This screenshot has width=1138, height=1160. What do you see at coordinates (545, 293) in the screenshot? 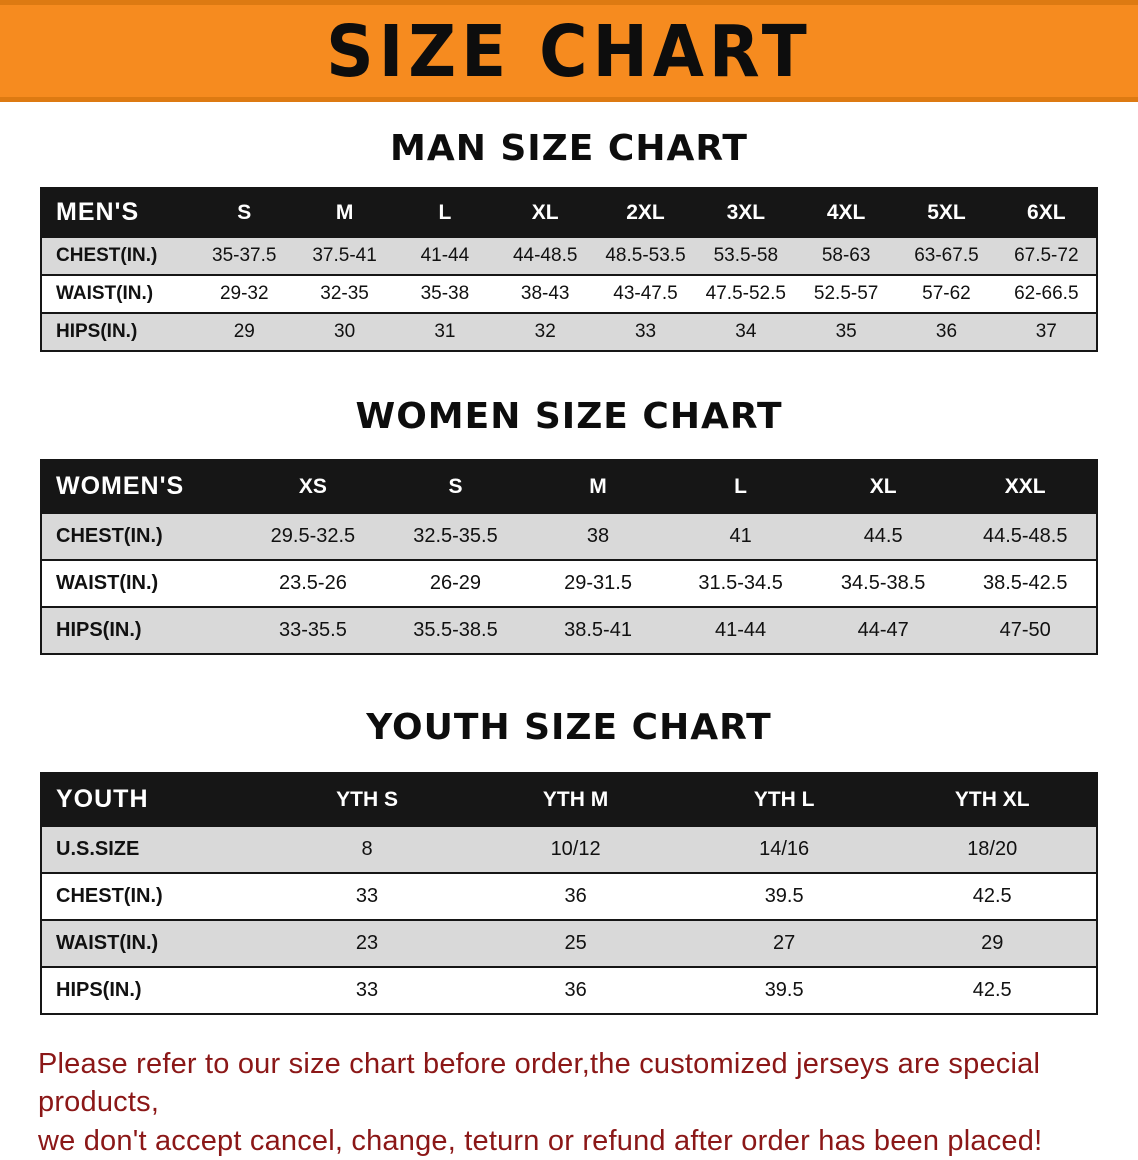
I see `value-cell: 38-43` at bounding box center [545, 293].